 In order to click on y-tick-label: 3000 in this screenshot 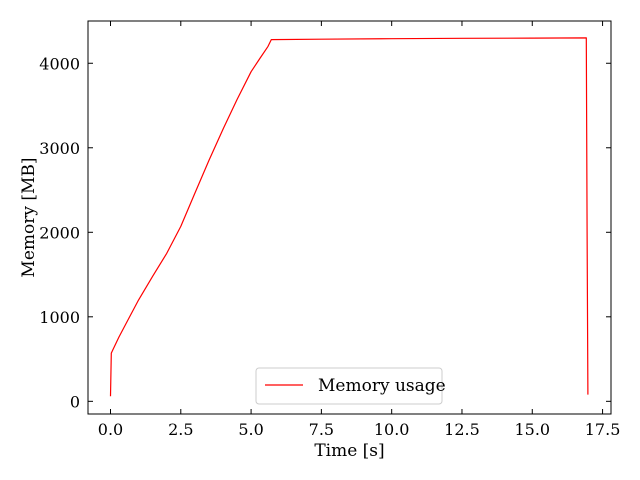, I will do `click(59, 148)`.